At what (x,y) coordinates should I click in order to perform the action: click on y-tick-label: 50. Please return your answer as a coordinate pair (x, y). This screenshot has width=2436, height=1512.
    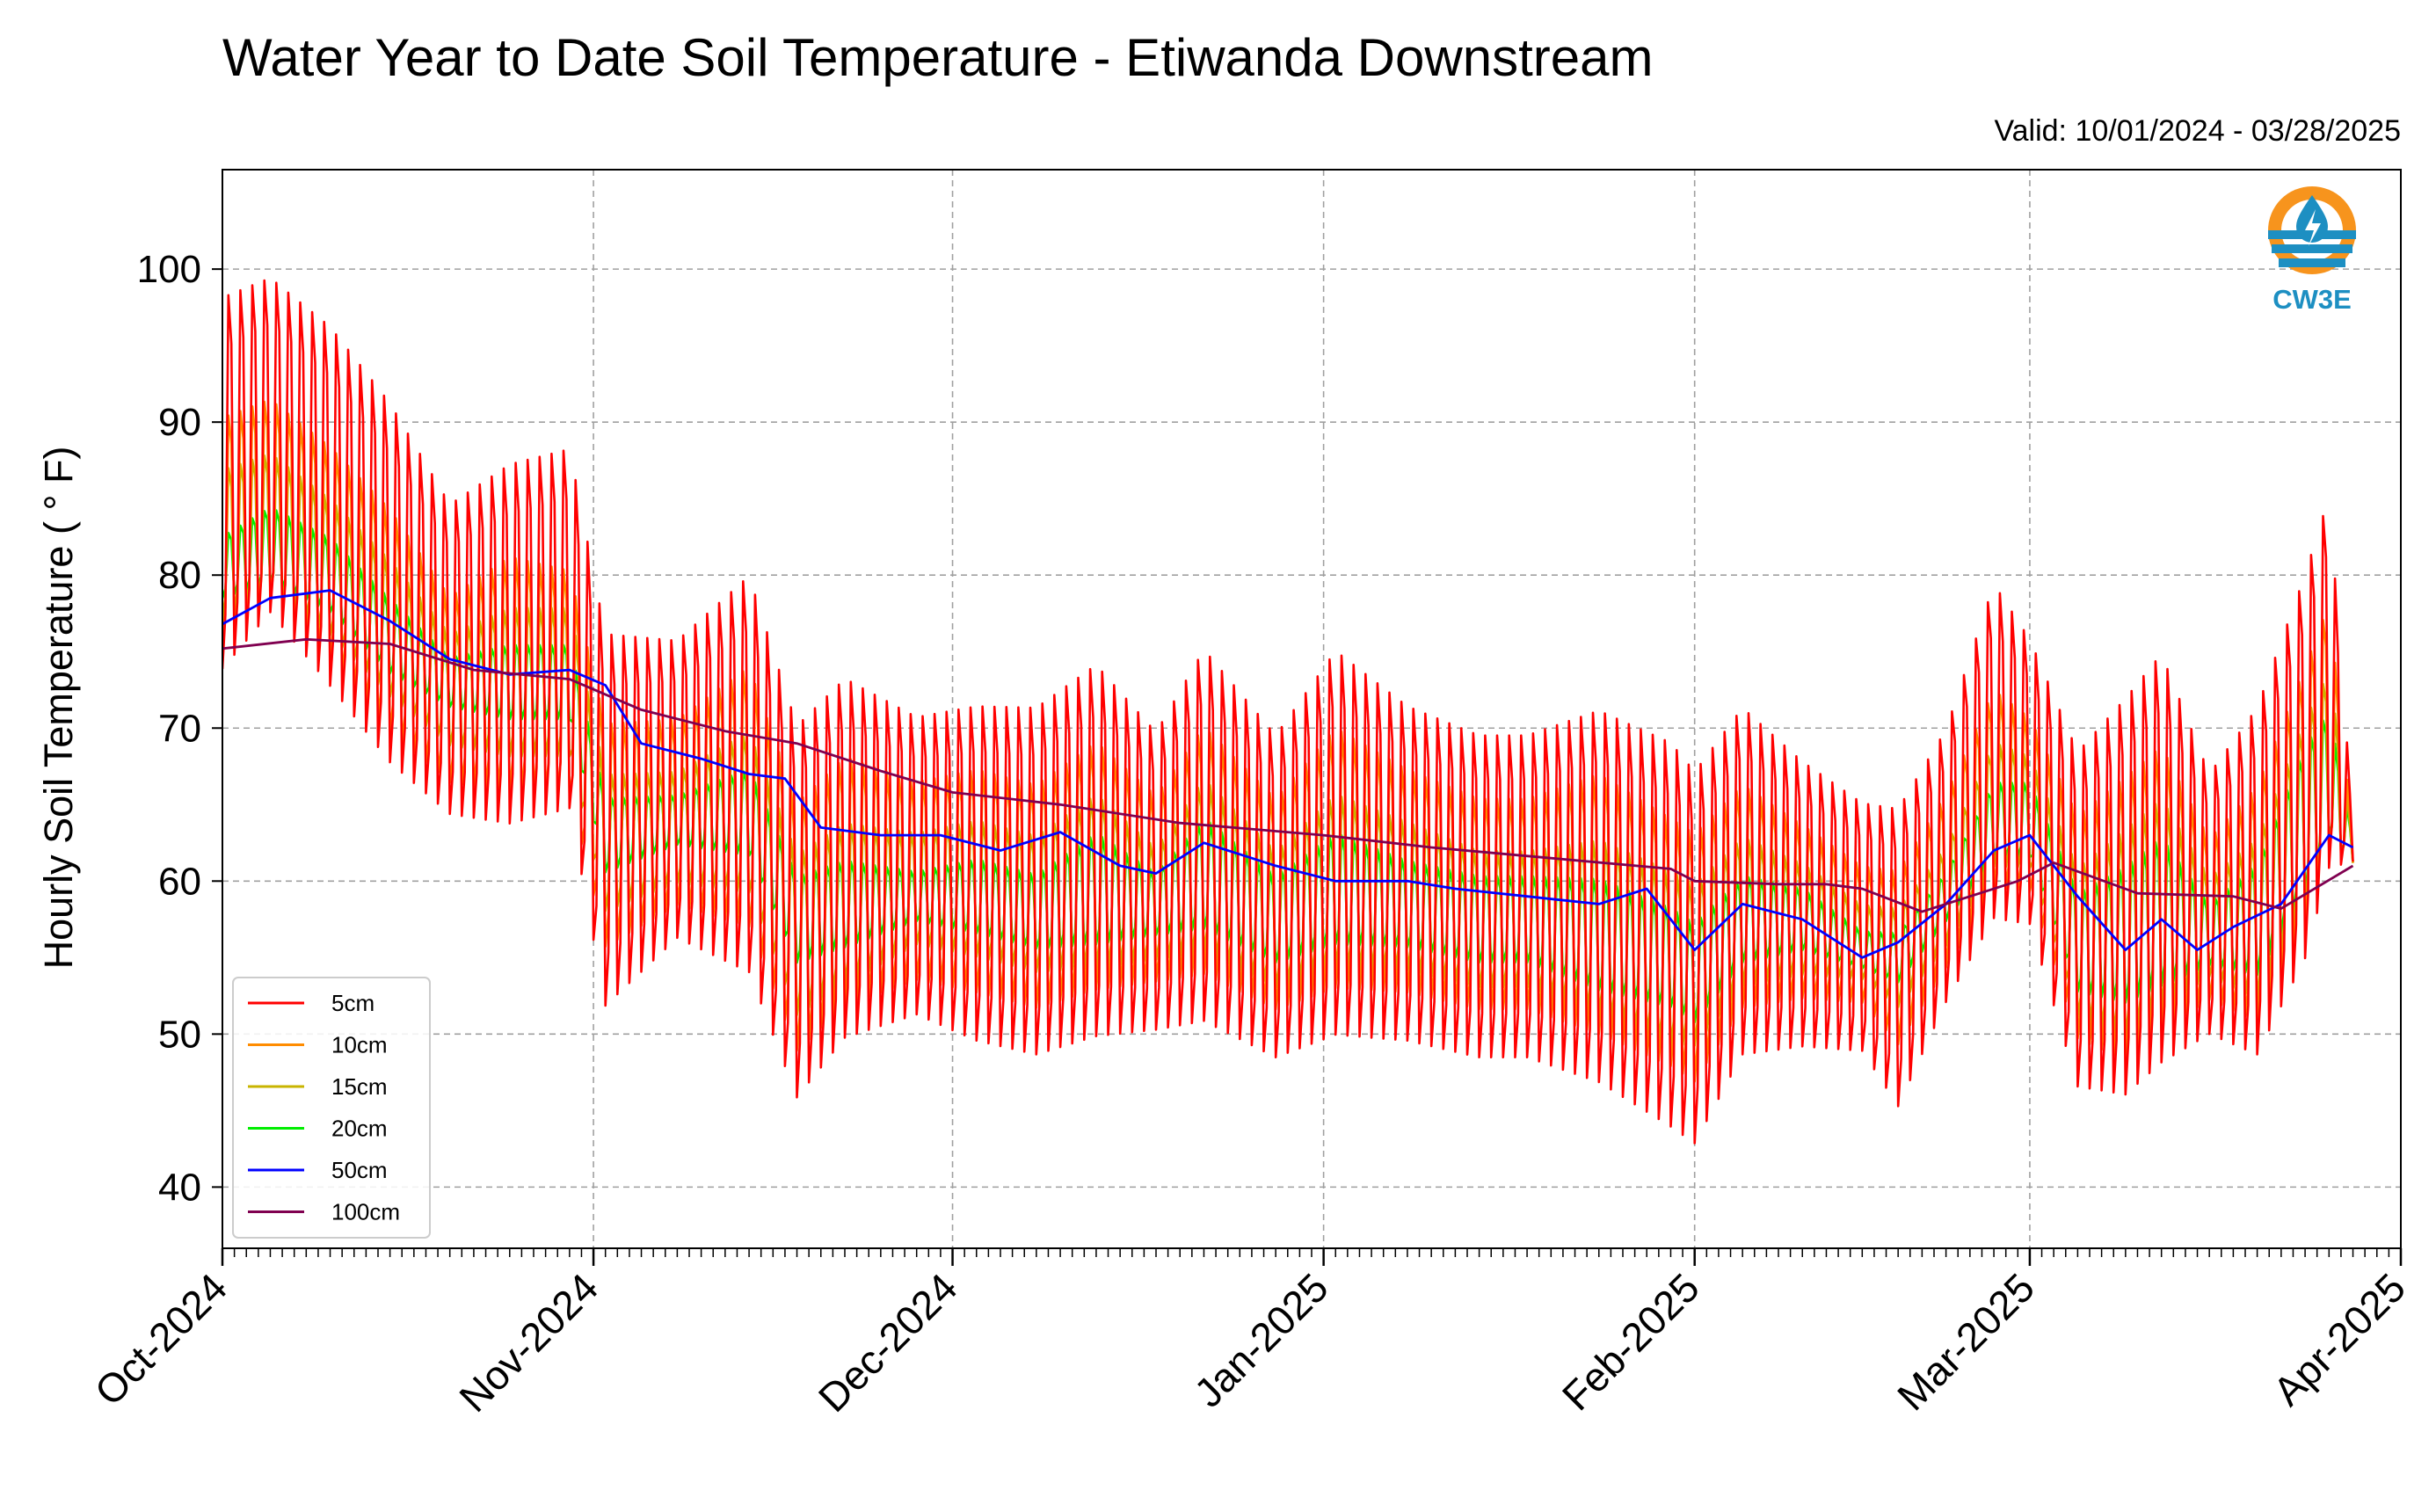
    Looking at the image, I should click on (179, 1034).